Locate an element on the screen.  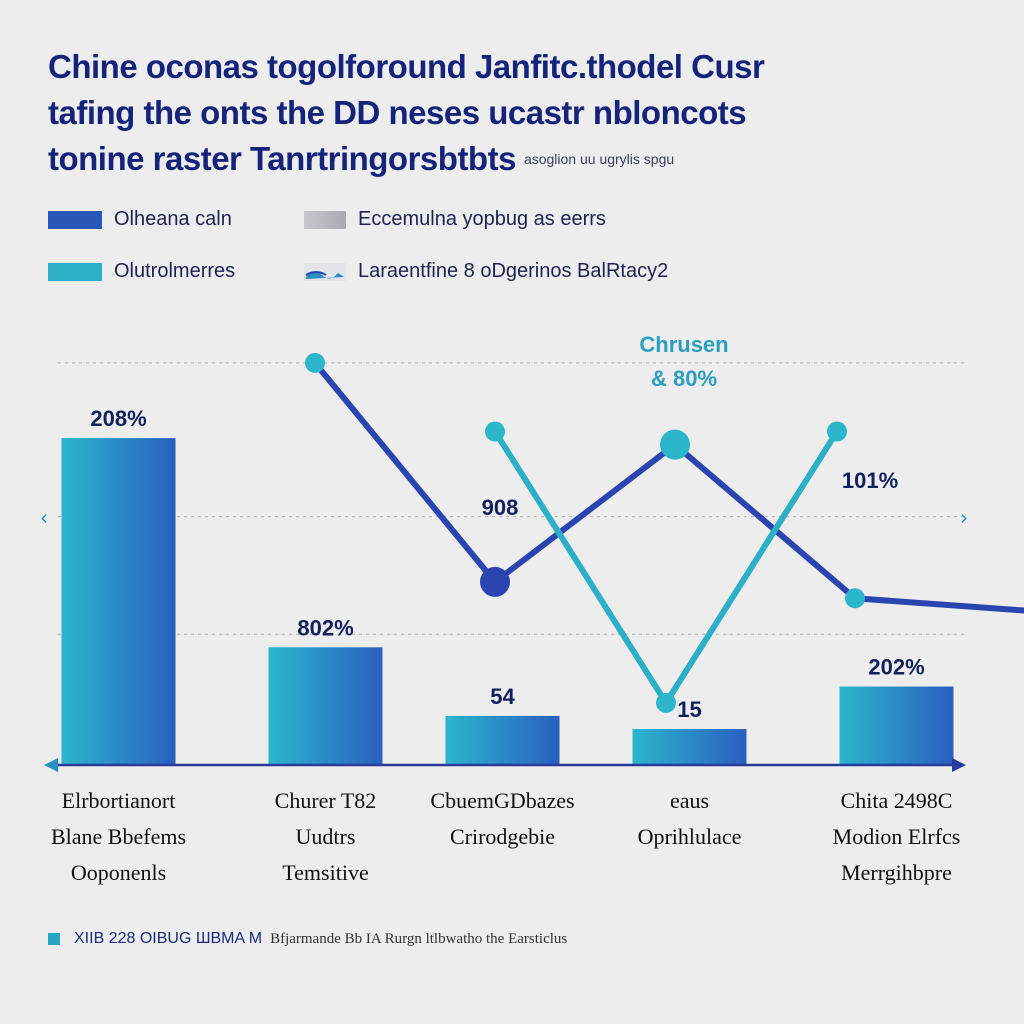
footer-square-icon is located at coordinates (54, 939).